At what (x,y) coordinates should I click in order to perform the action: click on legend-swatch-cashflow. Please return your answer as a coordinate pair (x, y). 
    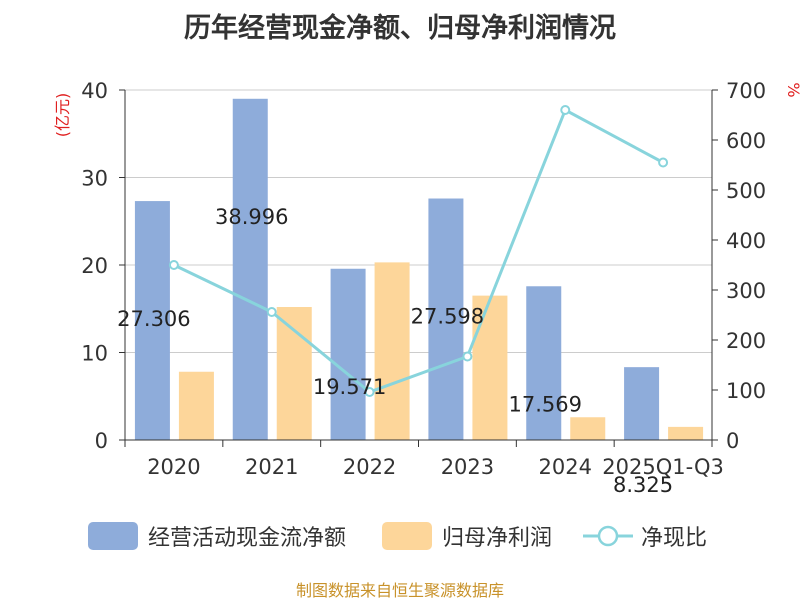
    Looking at the image, I should click on (113, 536).